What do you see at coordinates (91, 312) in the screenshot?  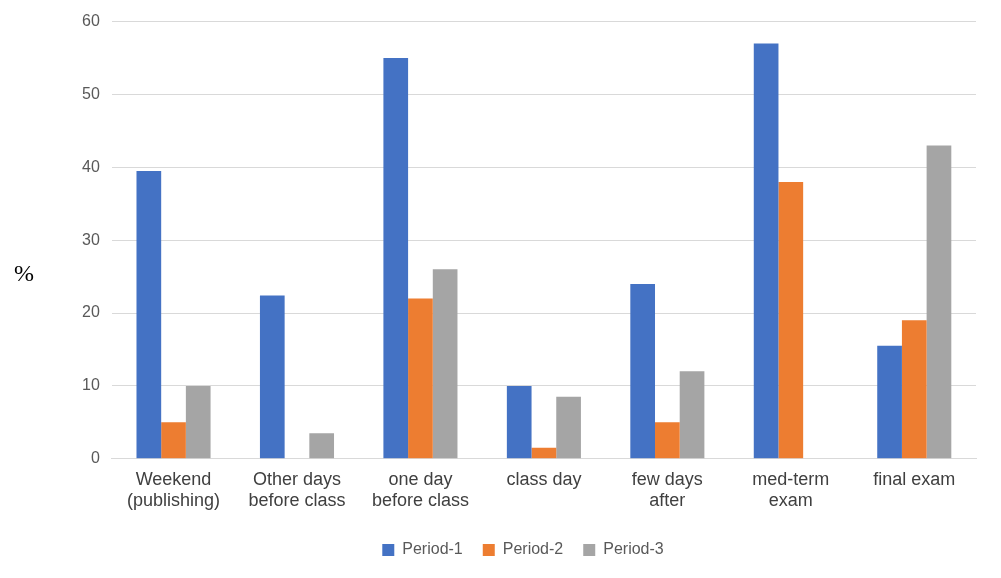 I see `y-tick-label: 20` at bounding box center [91, 312].